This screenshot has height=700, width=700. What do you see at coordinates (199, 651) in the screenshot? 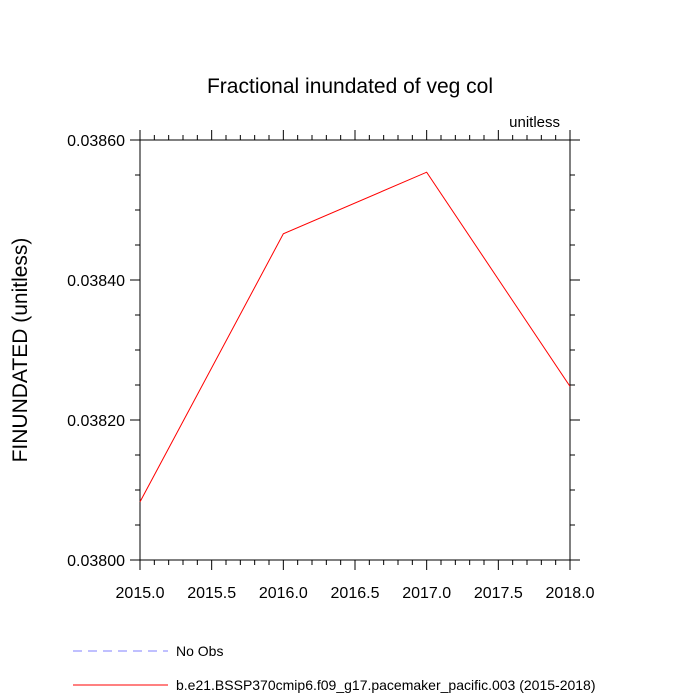
I see `legend-label: No Obs` at bounding box center [199, 651].